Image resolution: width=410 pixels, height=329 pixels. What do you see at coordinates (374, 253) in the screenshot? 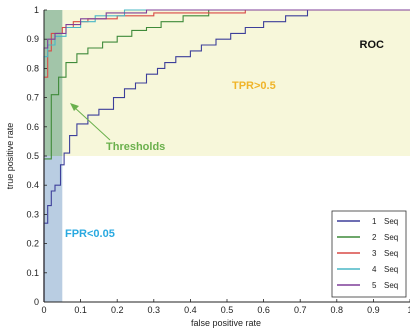
I see `legend-label-3: 3` at bounding box center [374, 253].